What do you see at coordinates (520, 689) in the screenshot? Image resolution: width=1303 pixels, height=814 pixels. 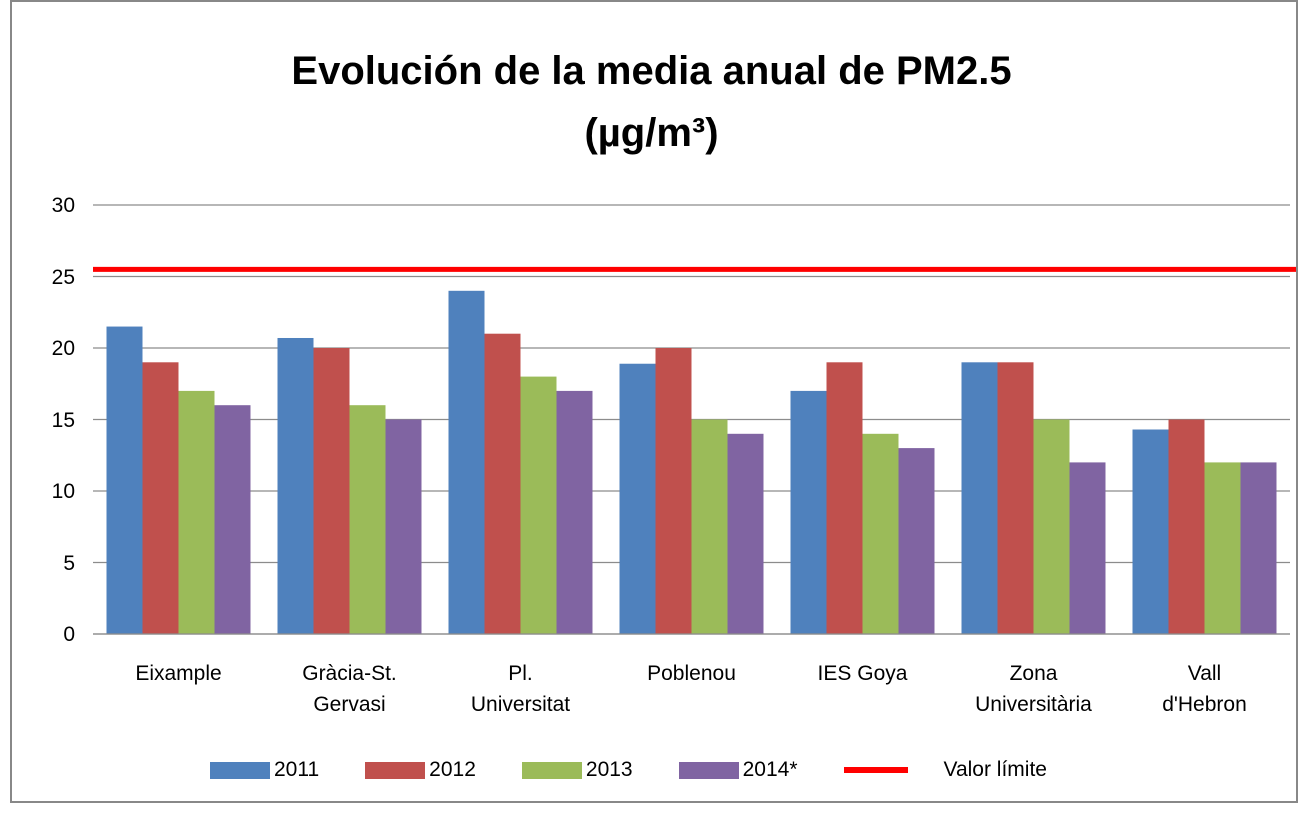 I see `x-tick-label: Pl. Universitat` at bounding box center [520, 689].